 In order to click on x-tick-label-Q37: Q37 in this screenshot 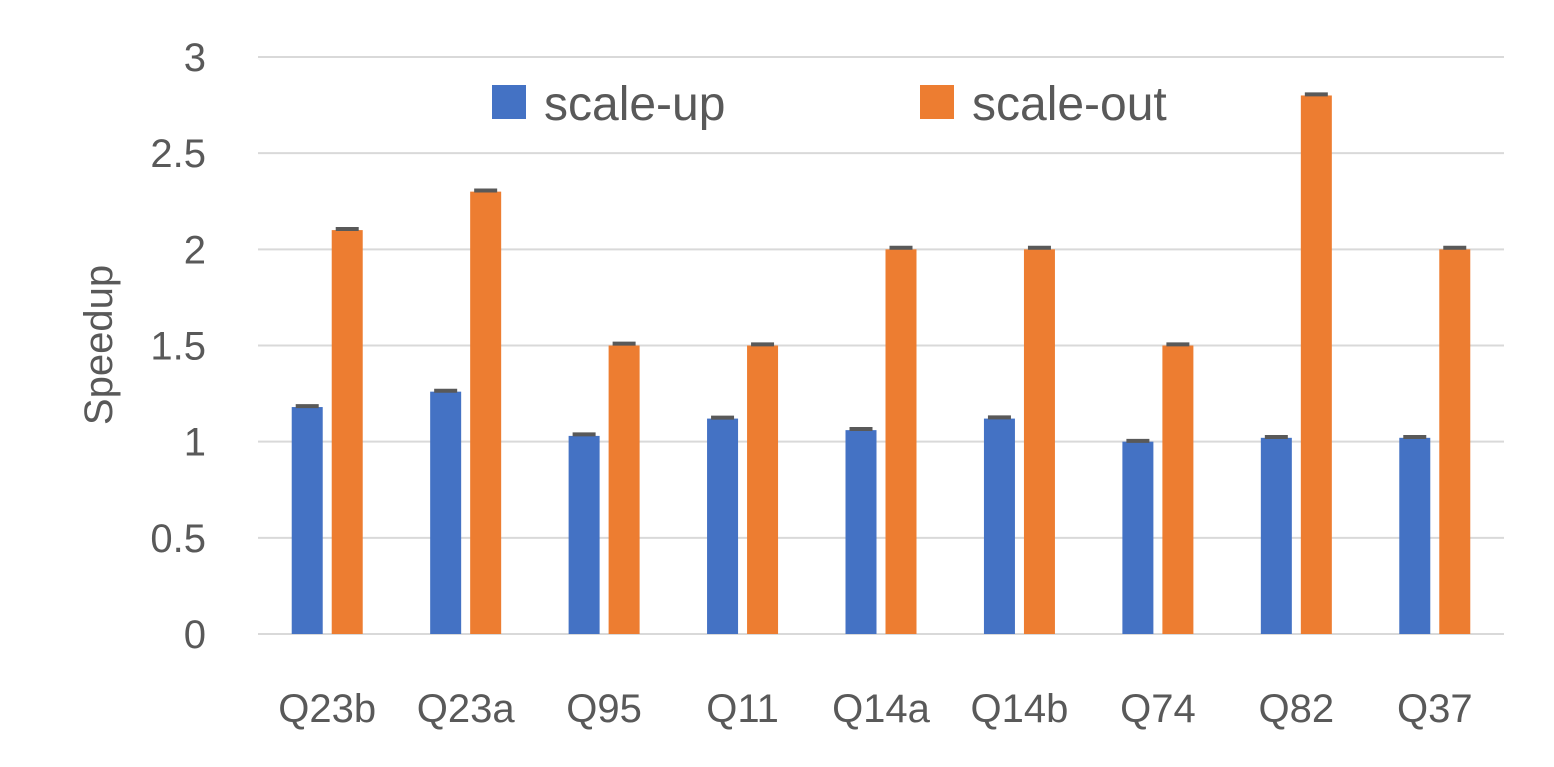, I will do `click(1435, 709)`.